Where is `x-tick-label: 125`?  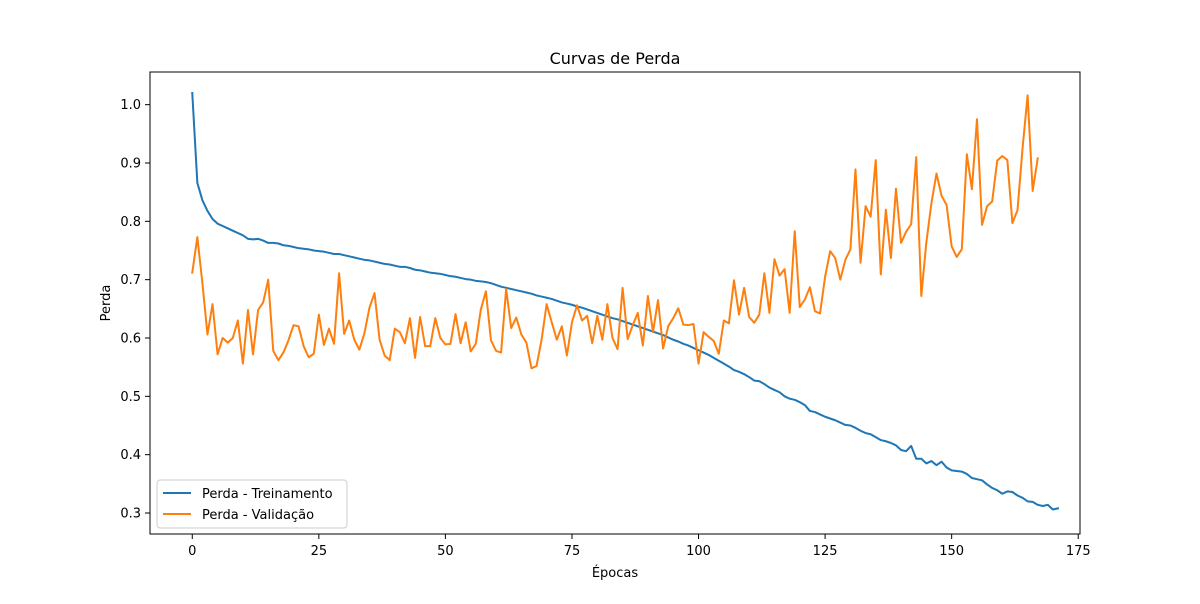 x-tick-label: 125 is located at coordinates (825, 551).